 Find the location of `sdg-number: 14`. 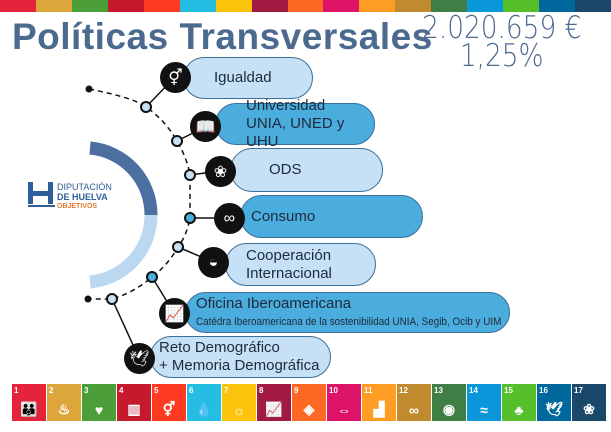

sdg-number: 14 is located at coordinates (473, 390).